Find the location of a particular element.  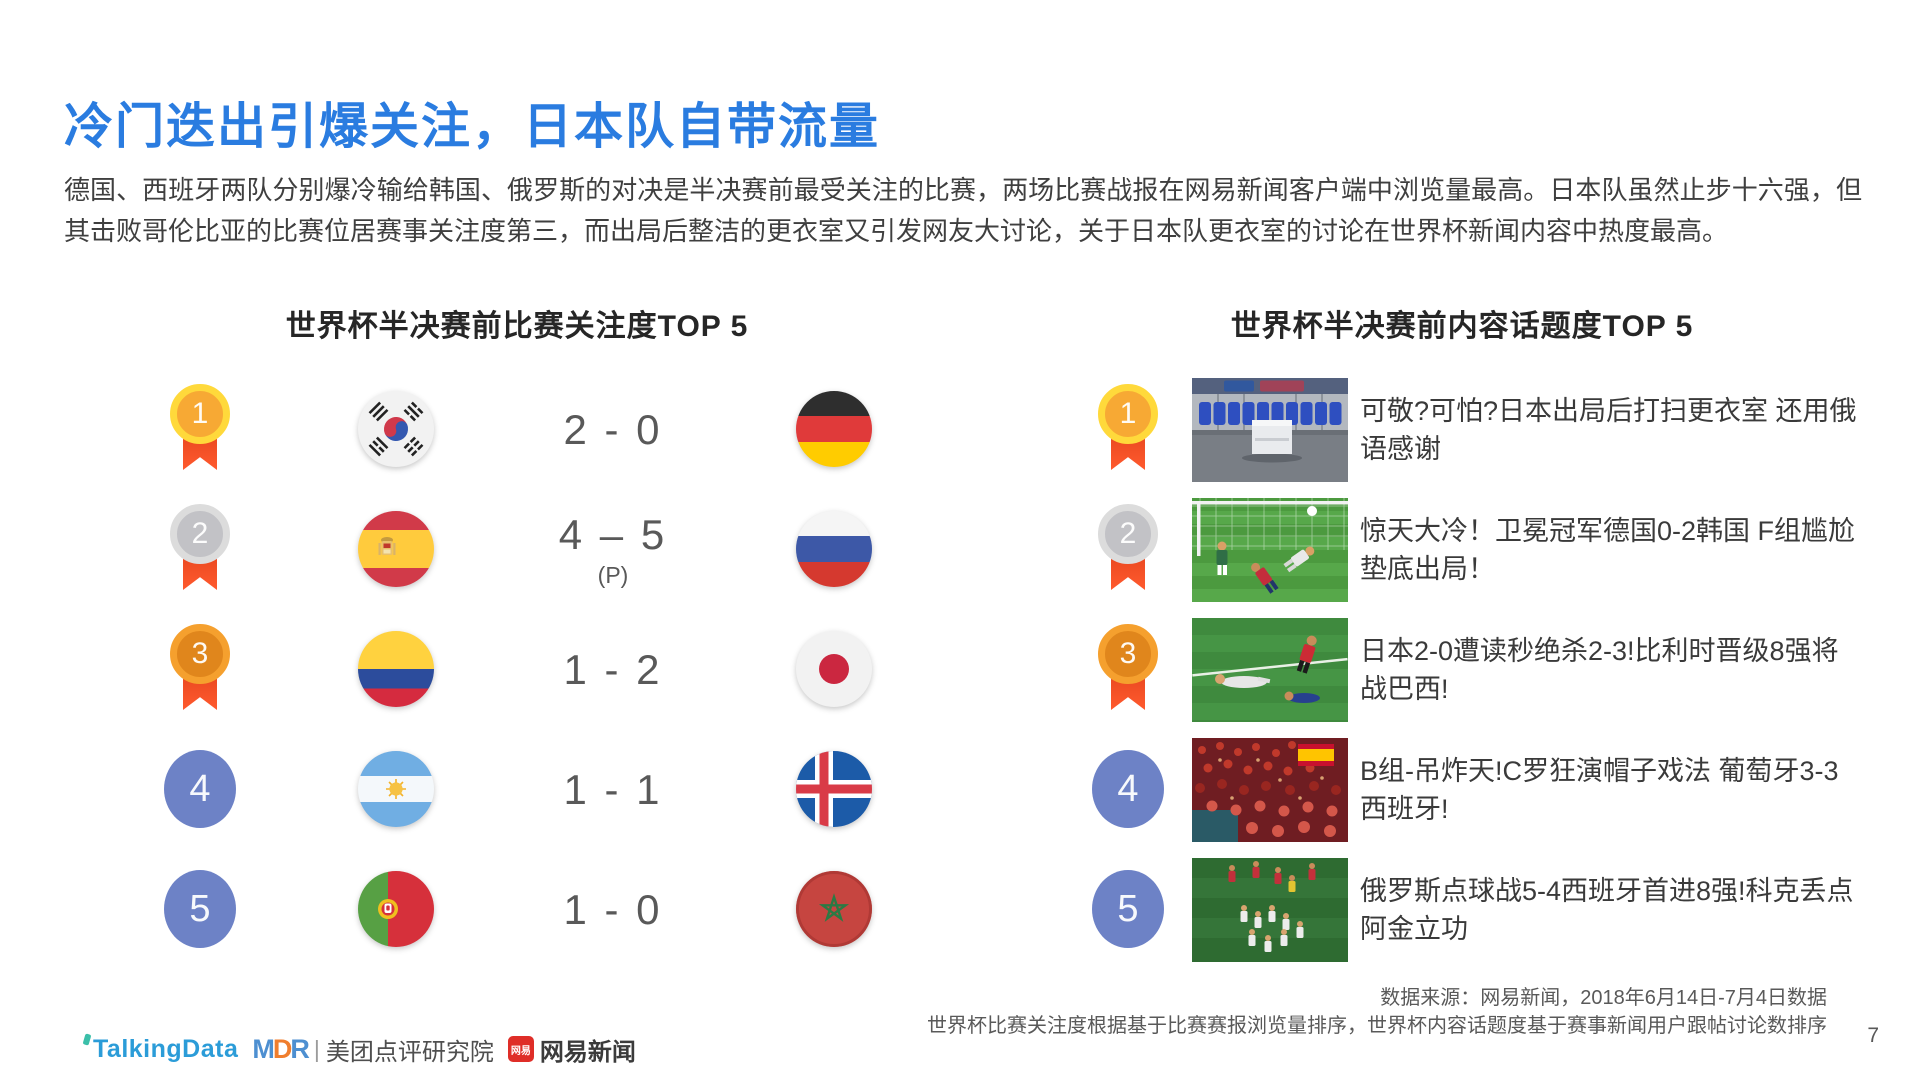

topic-row-4: 4 is located at coordinates (960, 790).